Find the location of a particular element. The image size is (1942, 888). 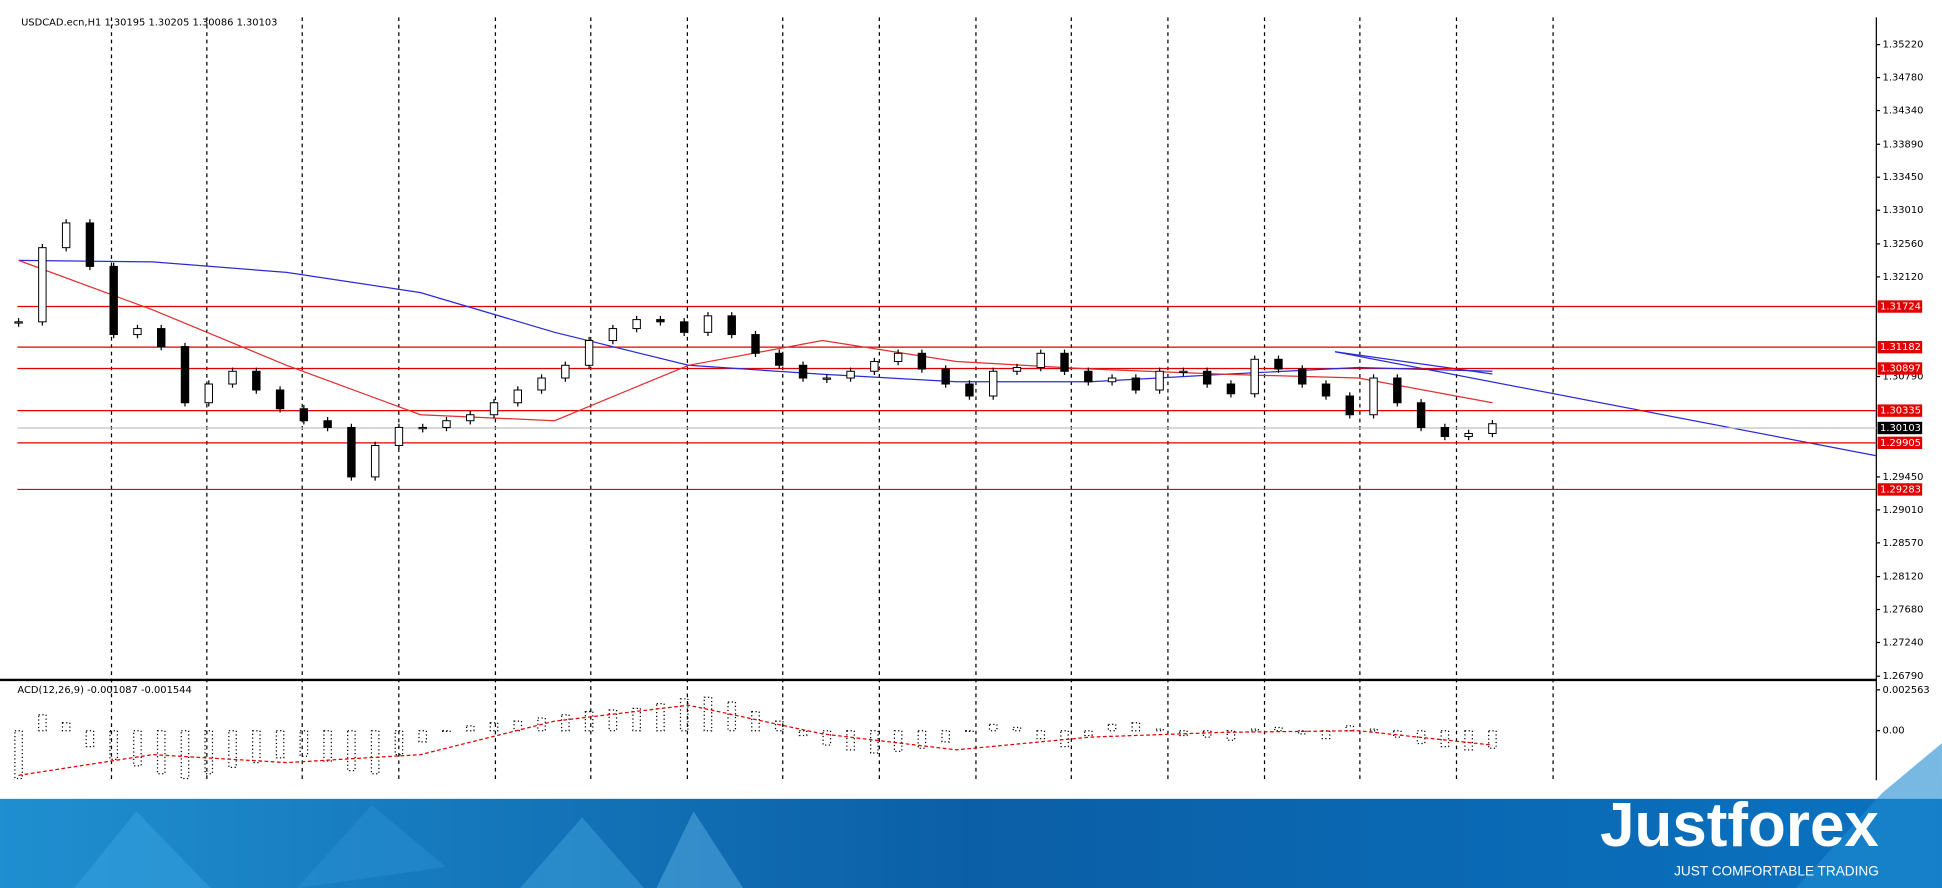

logo: Justforex is located at coordinates (1739, 825).